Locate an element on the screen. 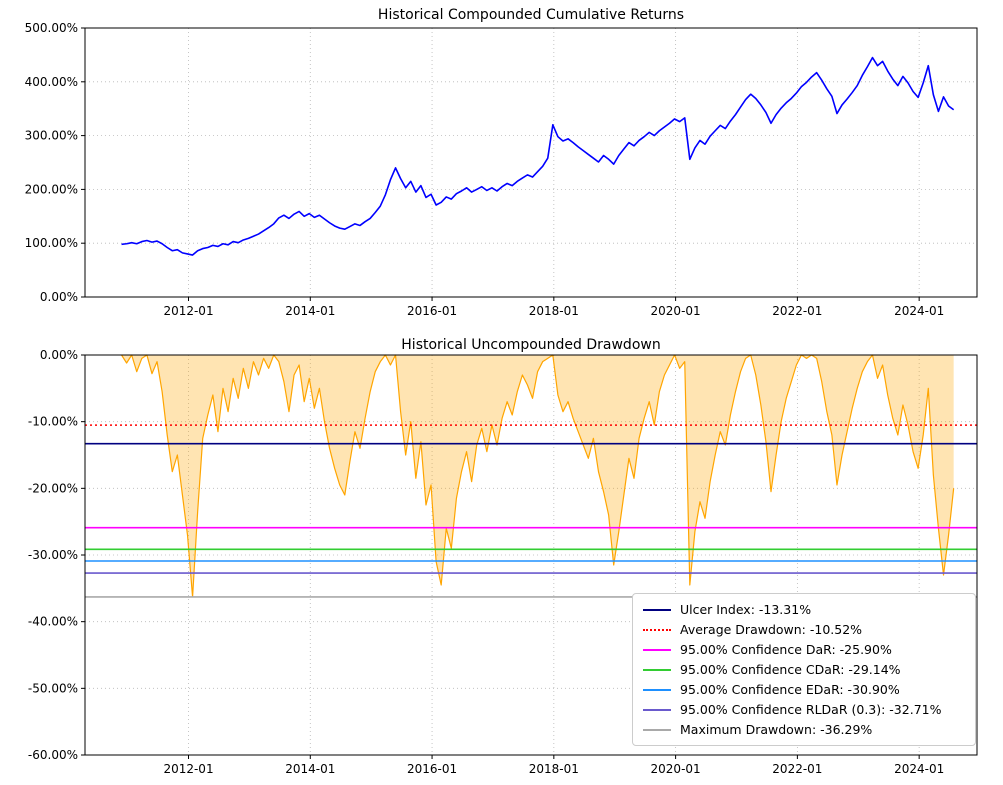 This screenshot has width=1003, height=785. legend-item-edar: 95.00% Confidence EDaR: -30.90% is located at coordinates (804, 689).